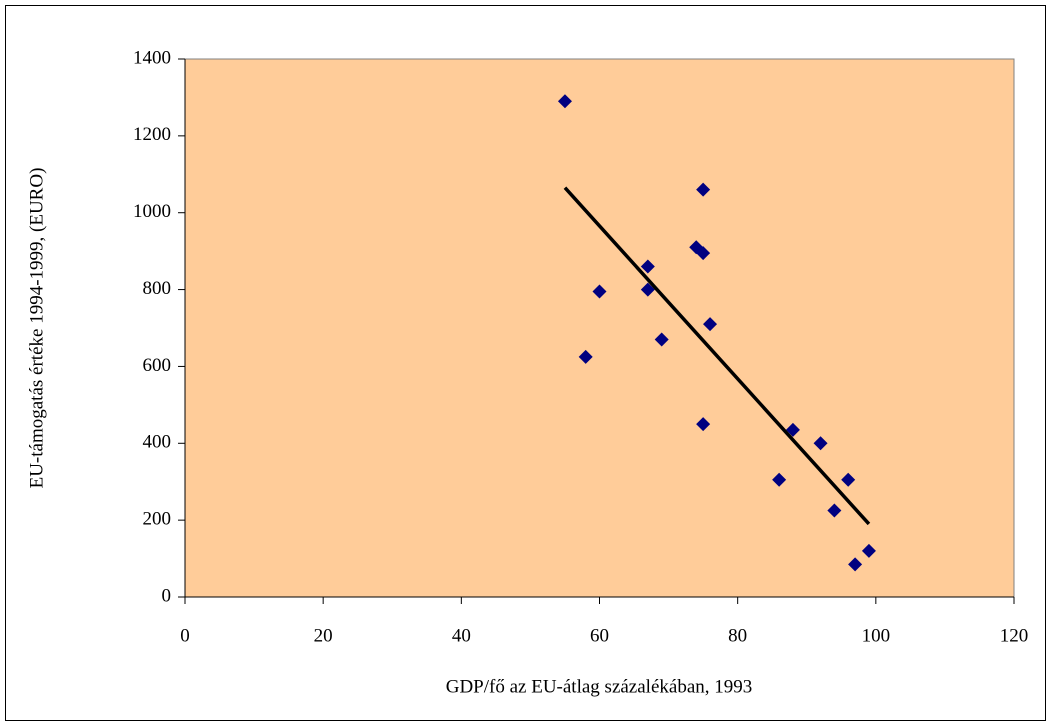  What do you see at coordinates (737, 635) in the screenshot?
I see `x-tick-label: 80` at bounding box center [737, 635].